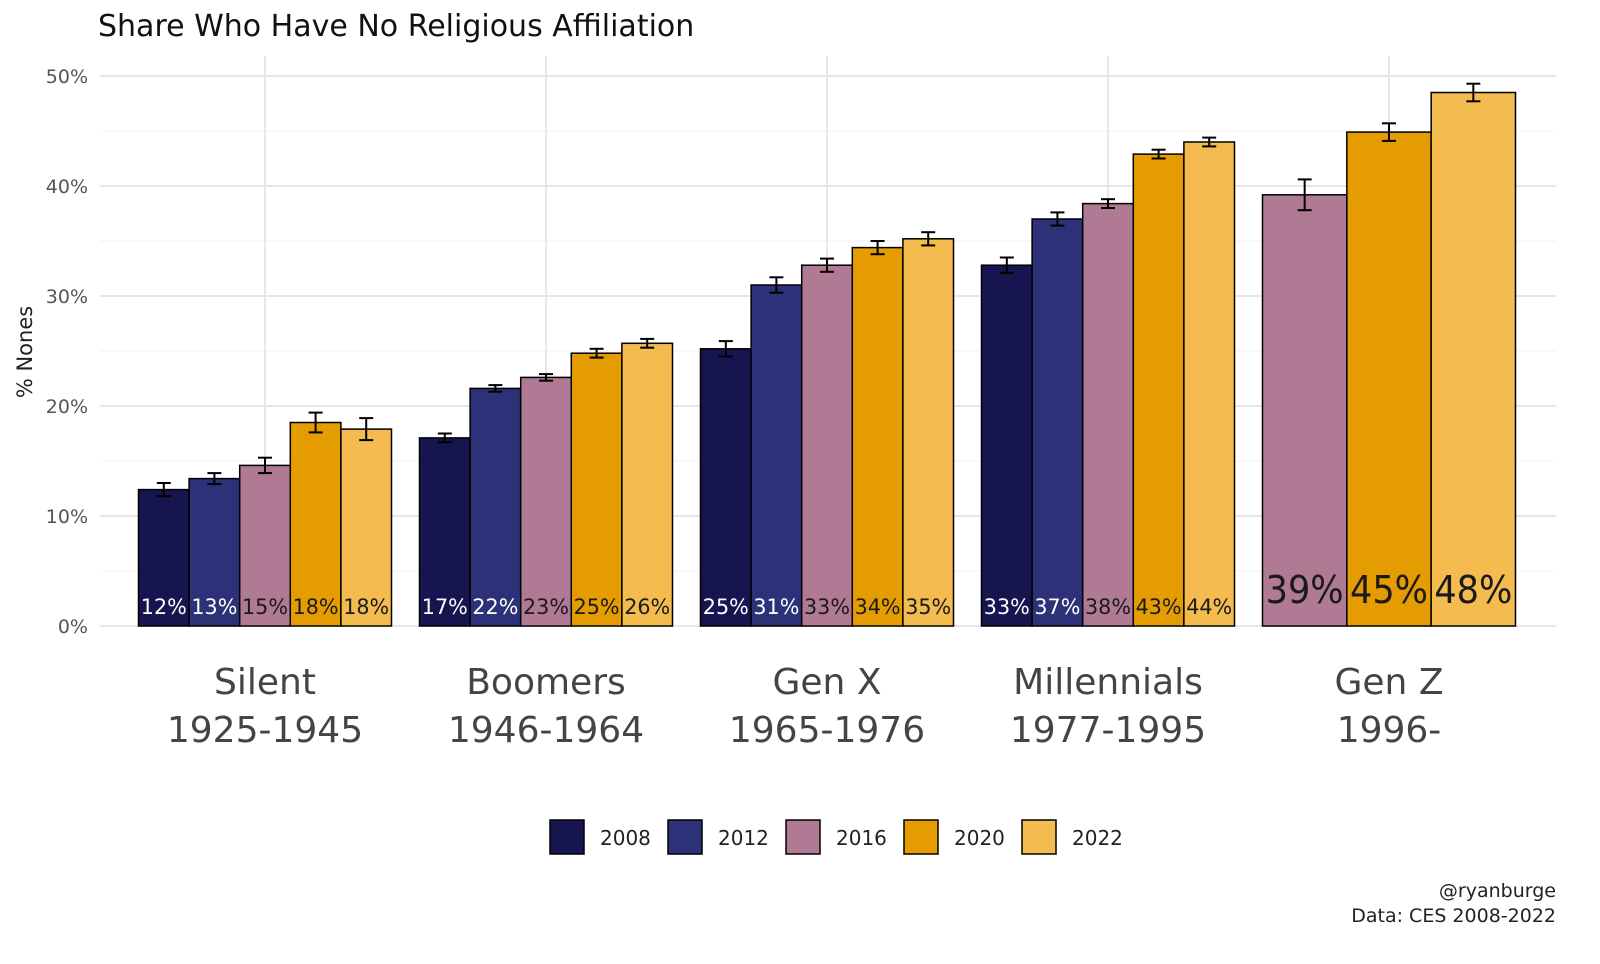 The image size is (1600, 964). What do you see at coordinates (928, 429) in the screenshot?
I see `bar-2022-gen-x: 35%` at bounding box center [928, 429].